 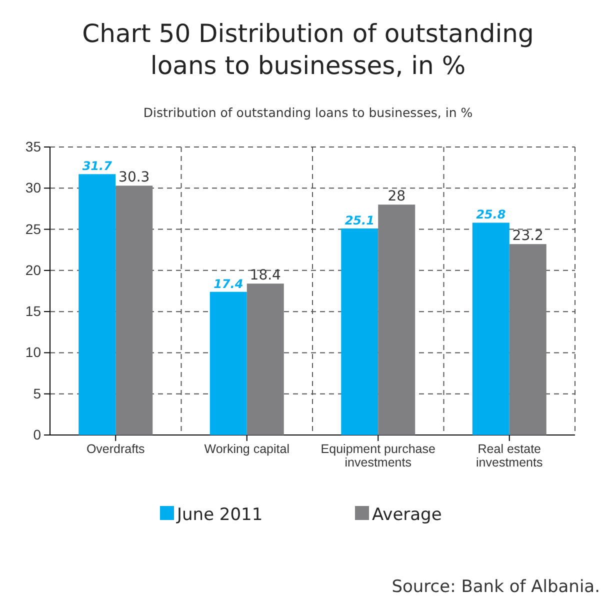 What do you see at coordinates (37, 434) in the screenshot?
I see `y-tick-label: 0` at bounding box center [37, 434].